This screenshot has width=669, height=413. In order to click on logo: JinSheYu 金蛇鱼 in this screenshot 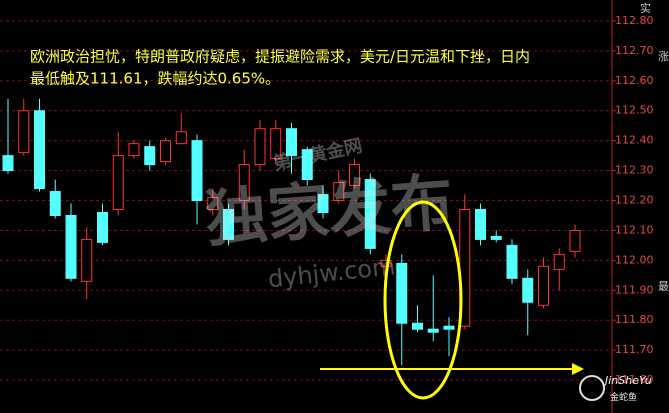, I will do `click(615, 388)`.